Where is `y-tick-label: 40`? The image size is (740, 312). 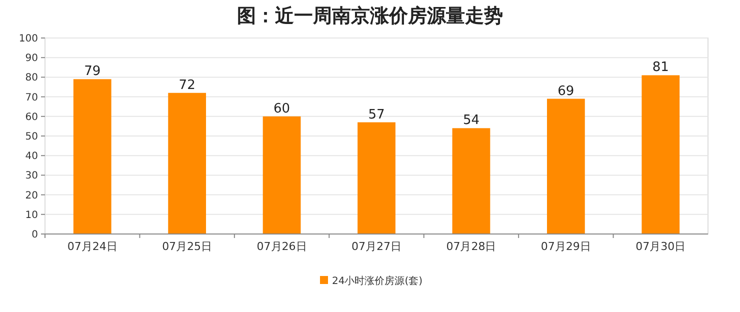 y-tick-label: 40 is located at coordinates (31, 156).